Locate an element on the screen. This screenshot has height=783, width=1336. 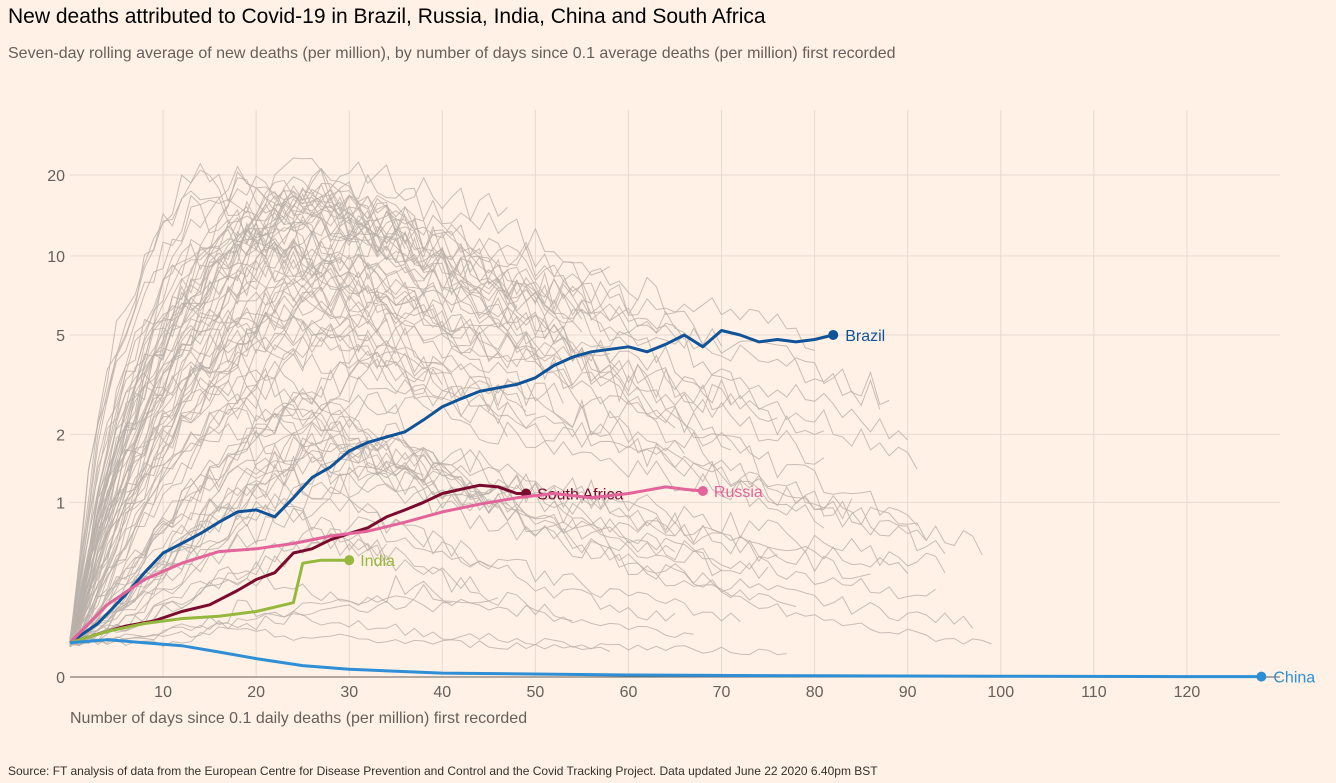
series-line-russia is located at coordinates (386, 564).